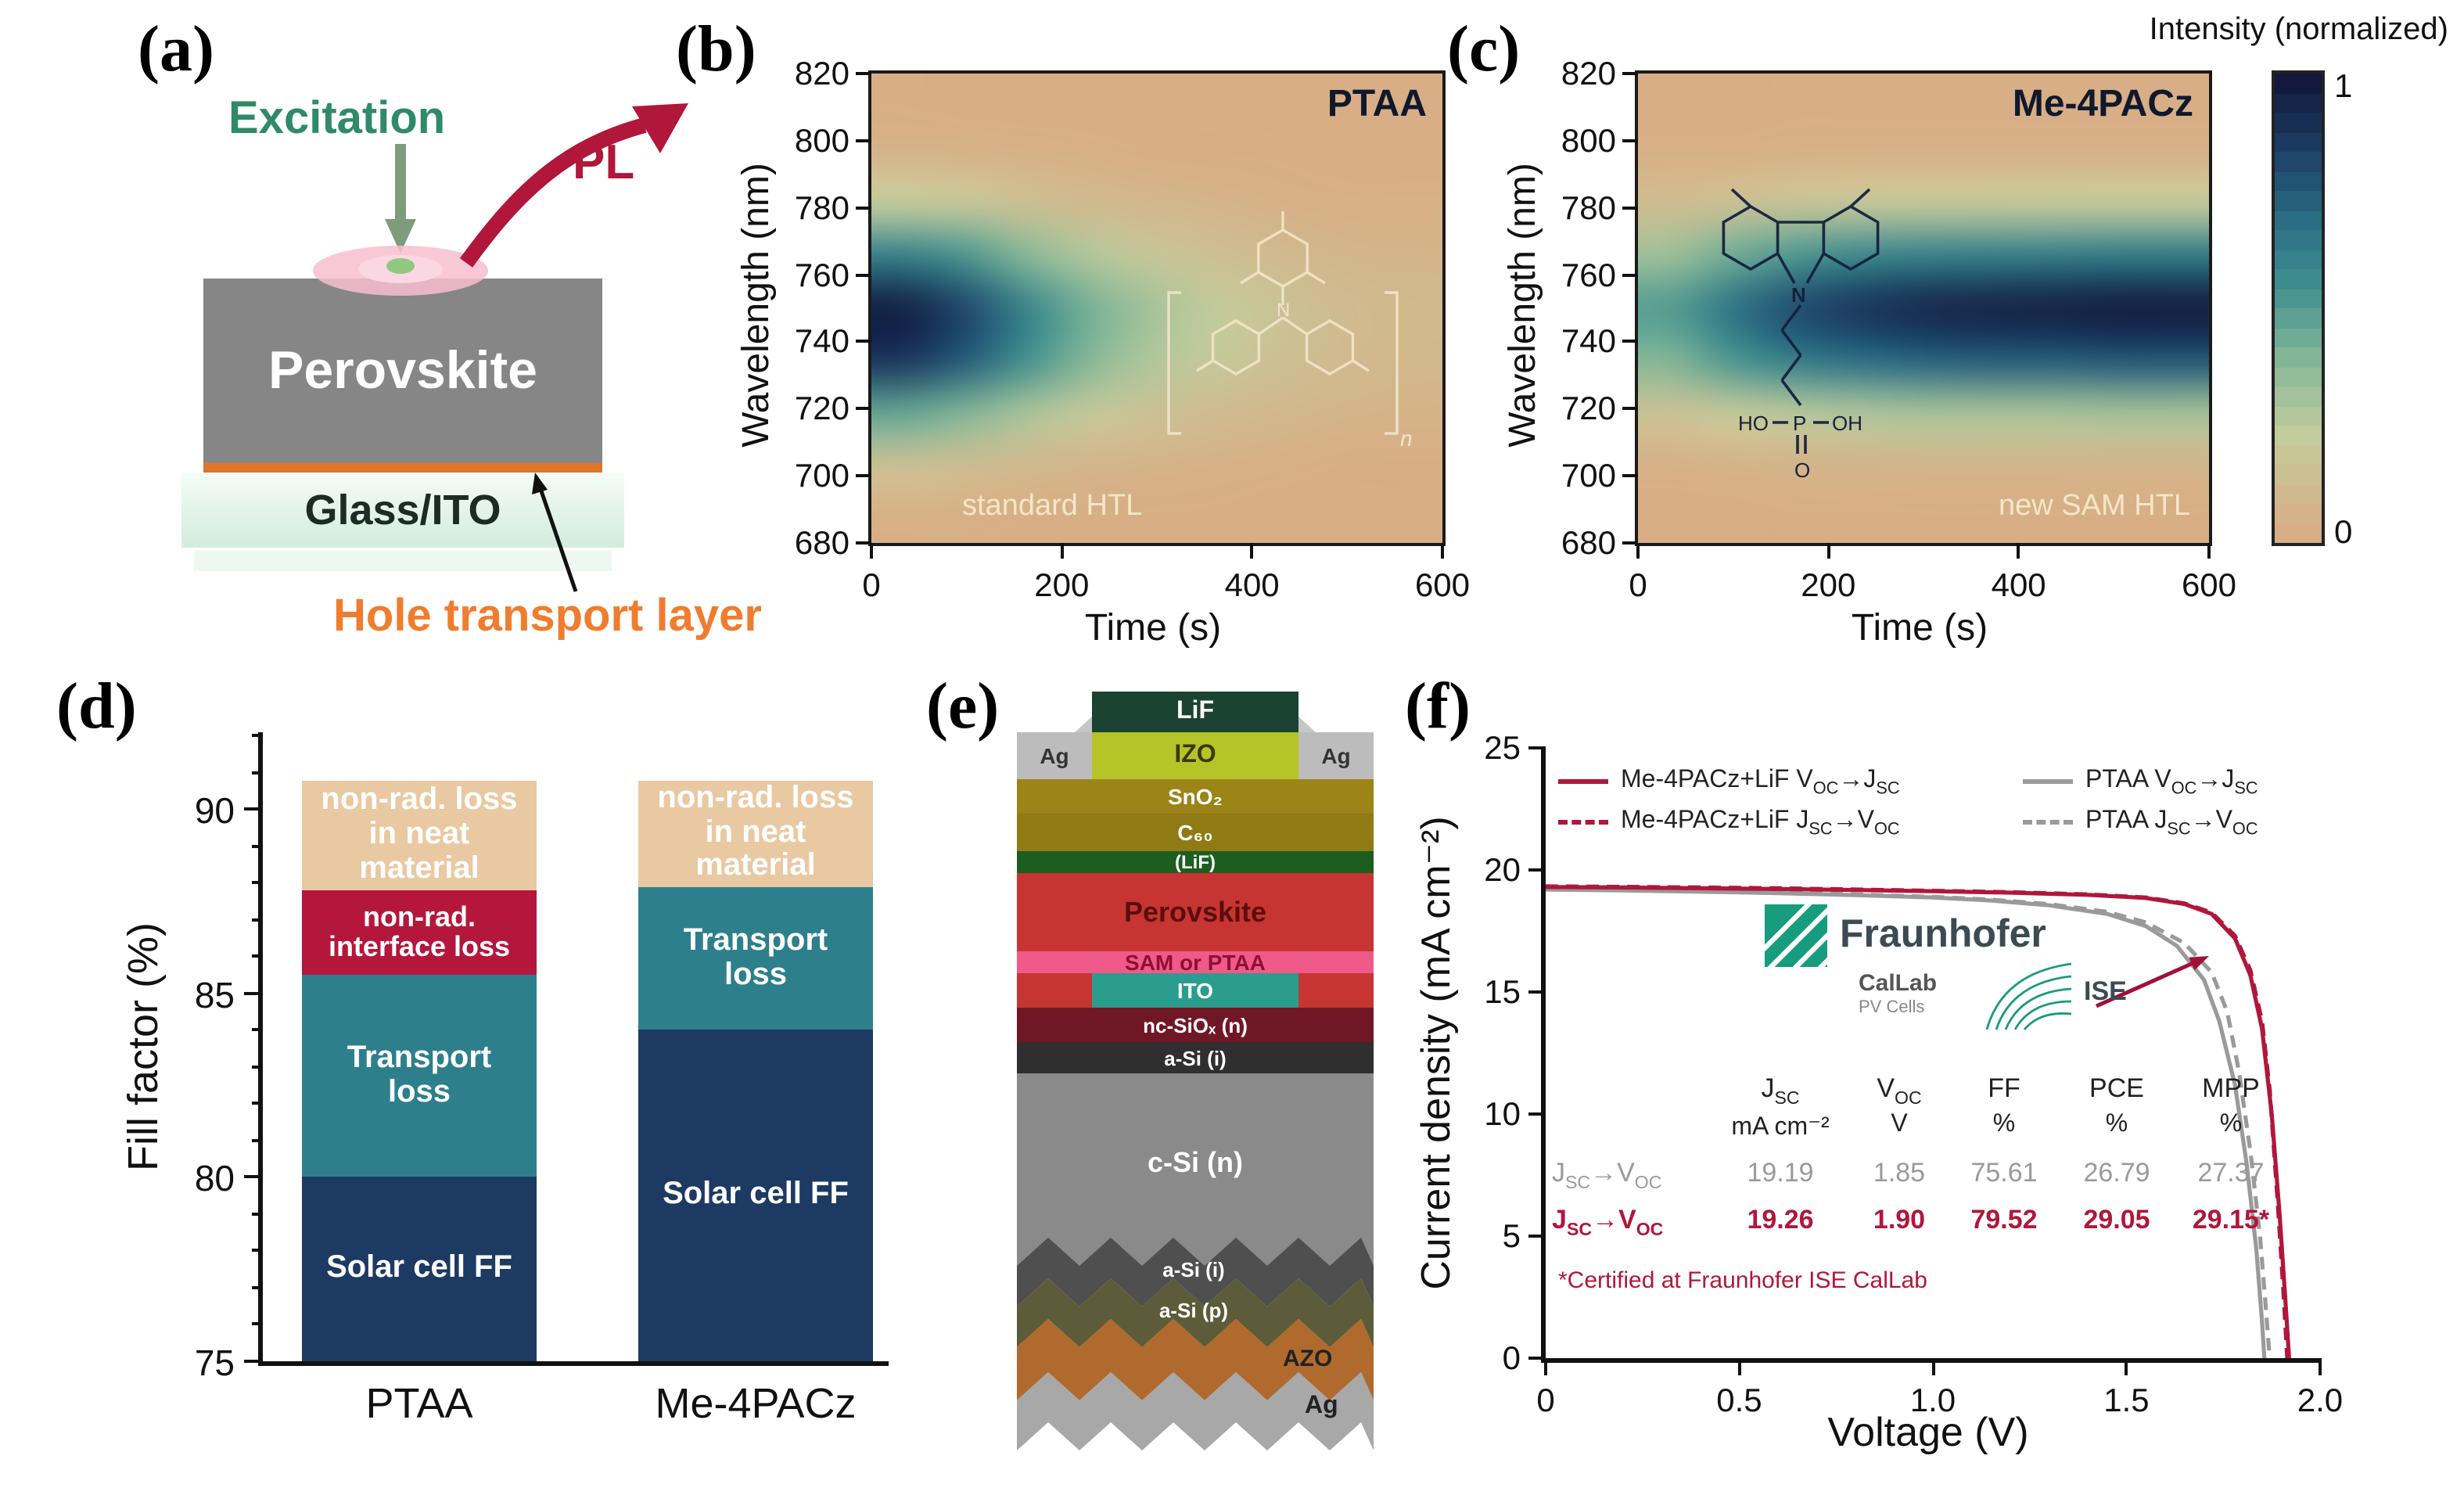 The height and width of the screenshot is (1488, 2464). What do you see at coordinates (821, 208) in the screenshot?
I see `y-tick-label: 780` at bounding box center [821, 208].